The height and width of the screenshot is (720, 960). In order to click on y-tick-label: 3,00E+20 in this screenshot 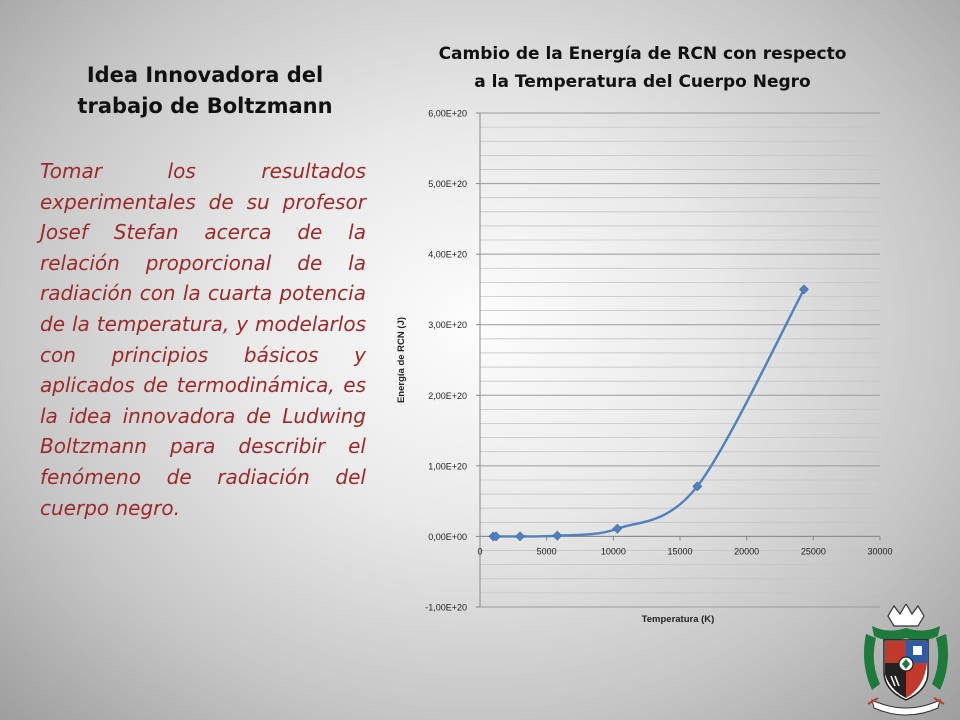, I will do `click(447, 325)`.